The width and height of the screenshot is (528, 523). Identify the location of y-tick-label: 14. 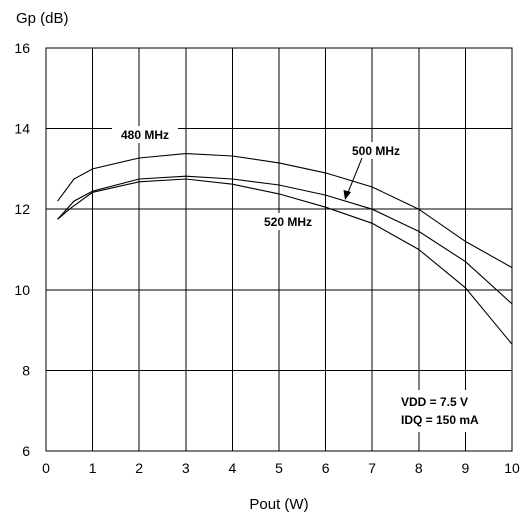
(22, 129).